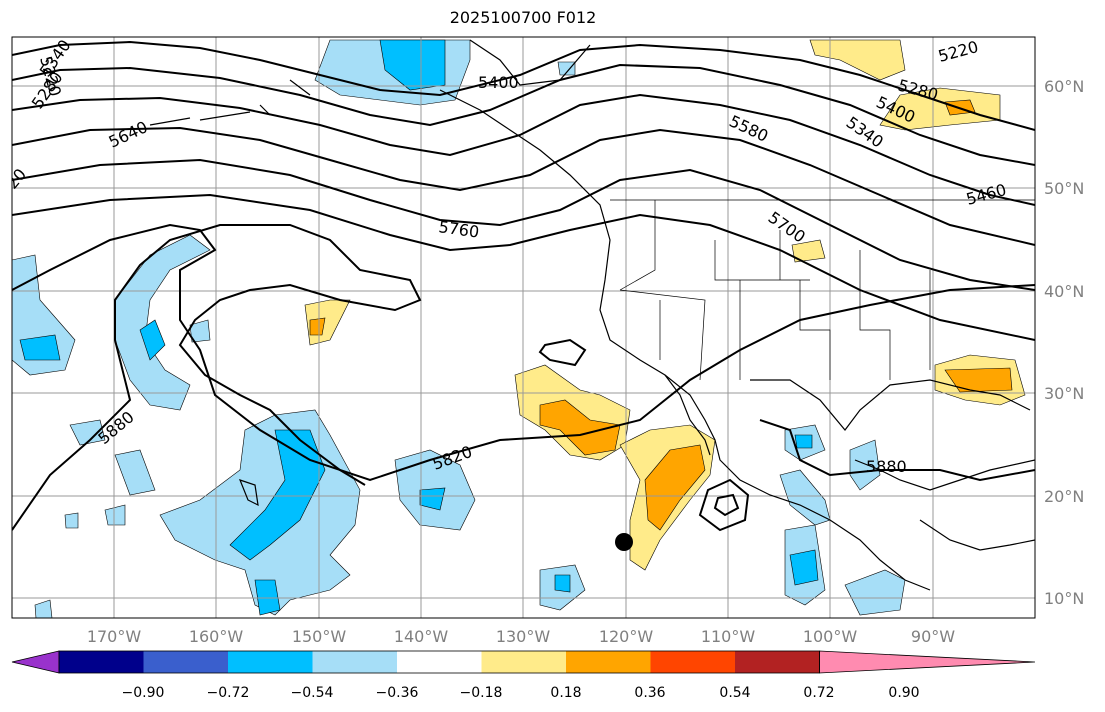 The width and height of the screenshot is (1105, 712). Describe the element at coordinates (228, 693) in the screenshot. I see `colorbar-tick-label: −0.72` at that location.